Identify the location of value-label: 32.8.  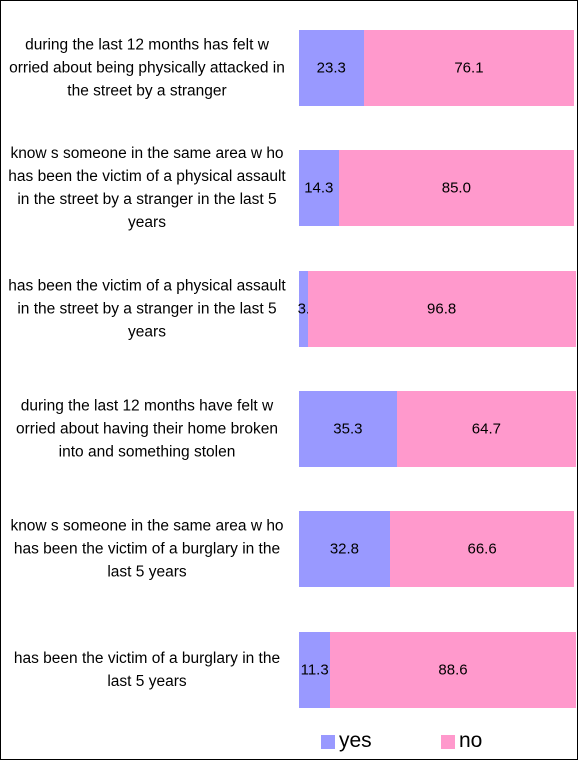
(344, 549).